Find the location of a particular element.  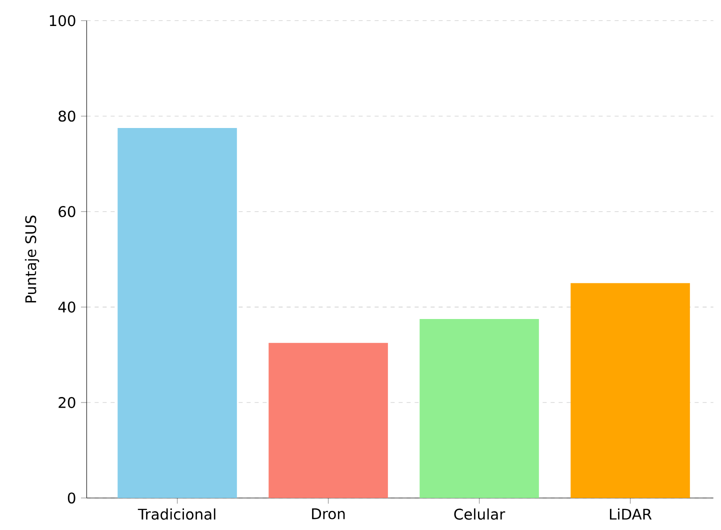

y-axis-title: Puntaje SUS is located at coordinates (32, 259).